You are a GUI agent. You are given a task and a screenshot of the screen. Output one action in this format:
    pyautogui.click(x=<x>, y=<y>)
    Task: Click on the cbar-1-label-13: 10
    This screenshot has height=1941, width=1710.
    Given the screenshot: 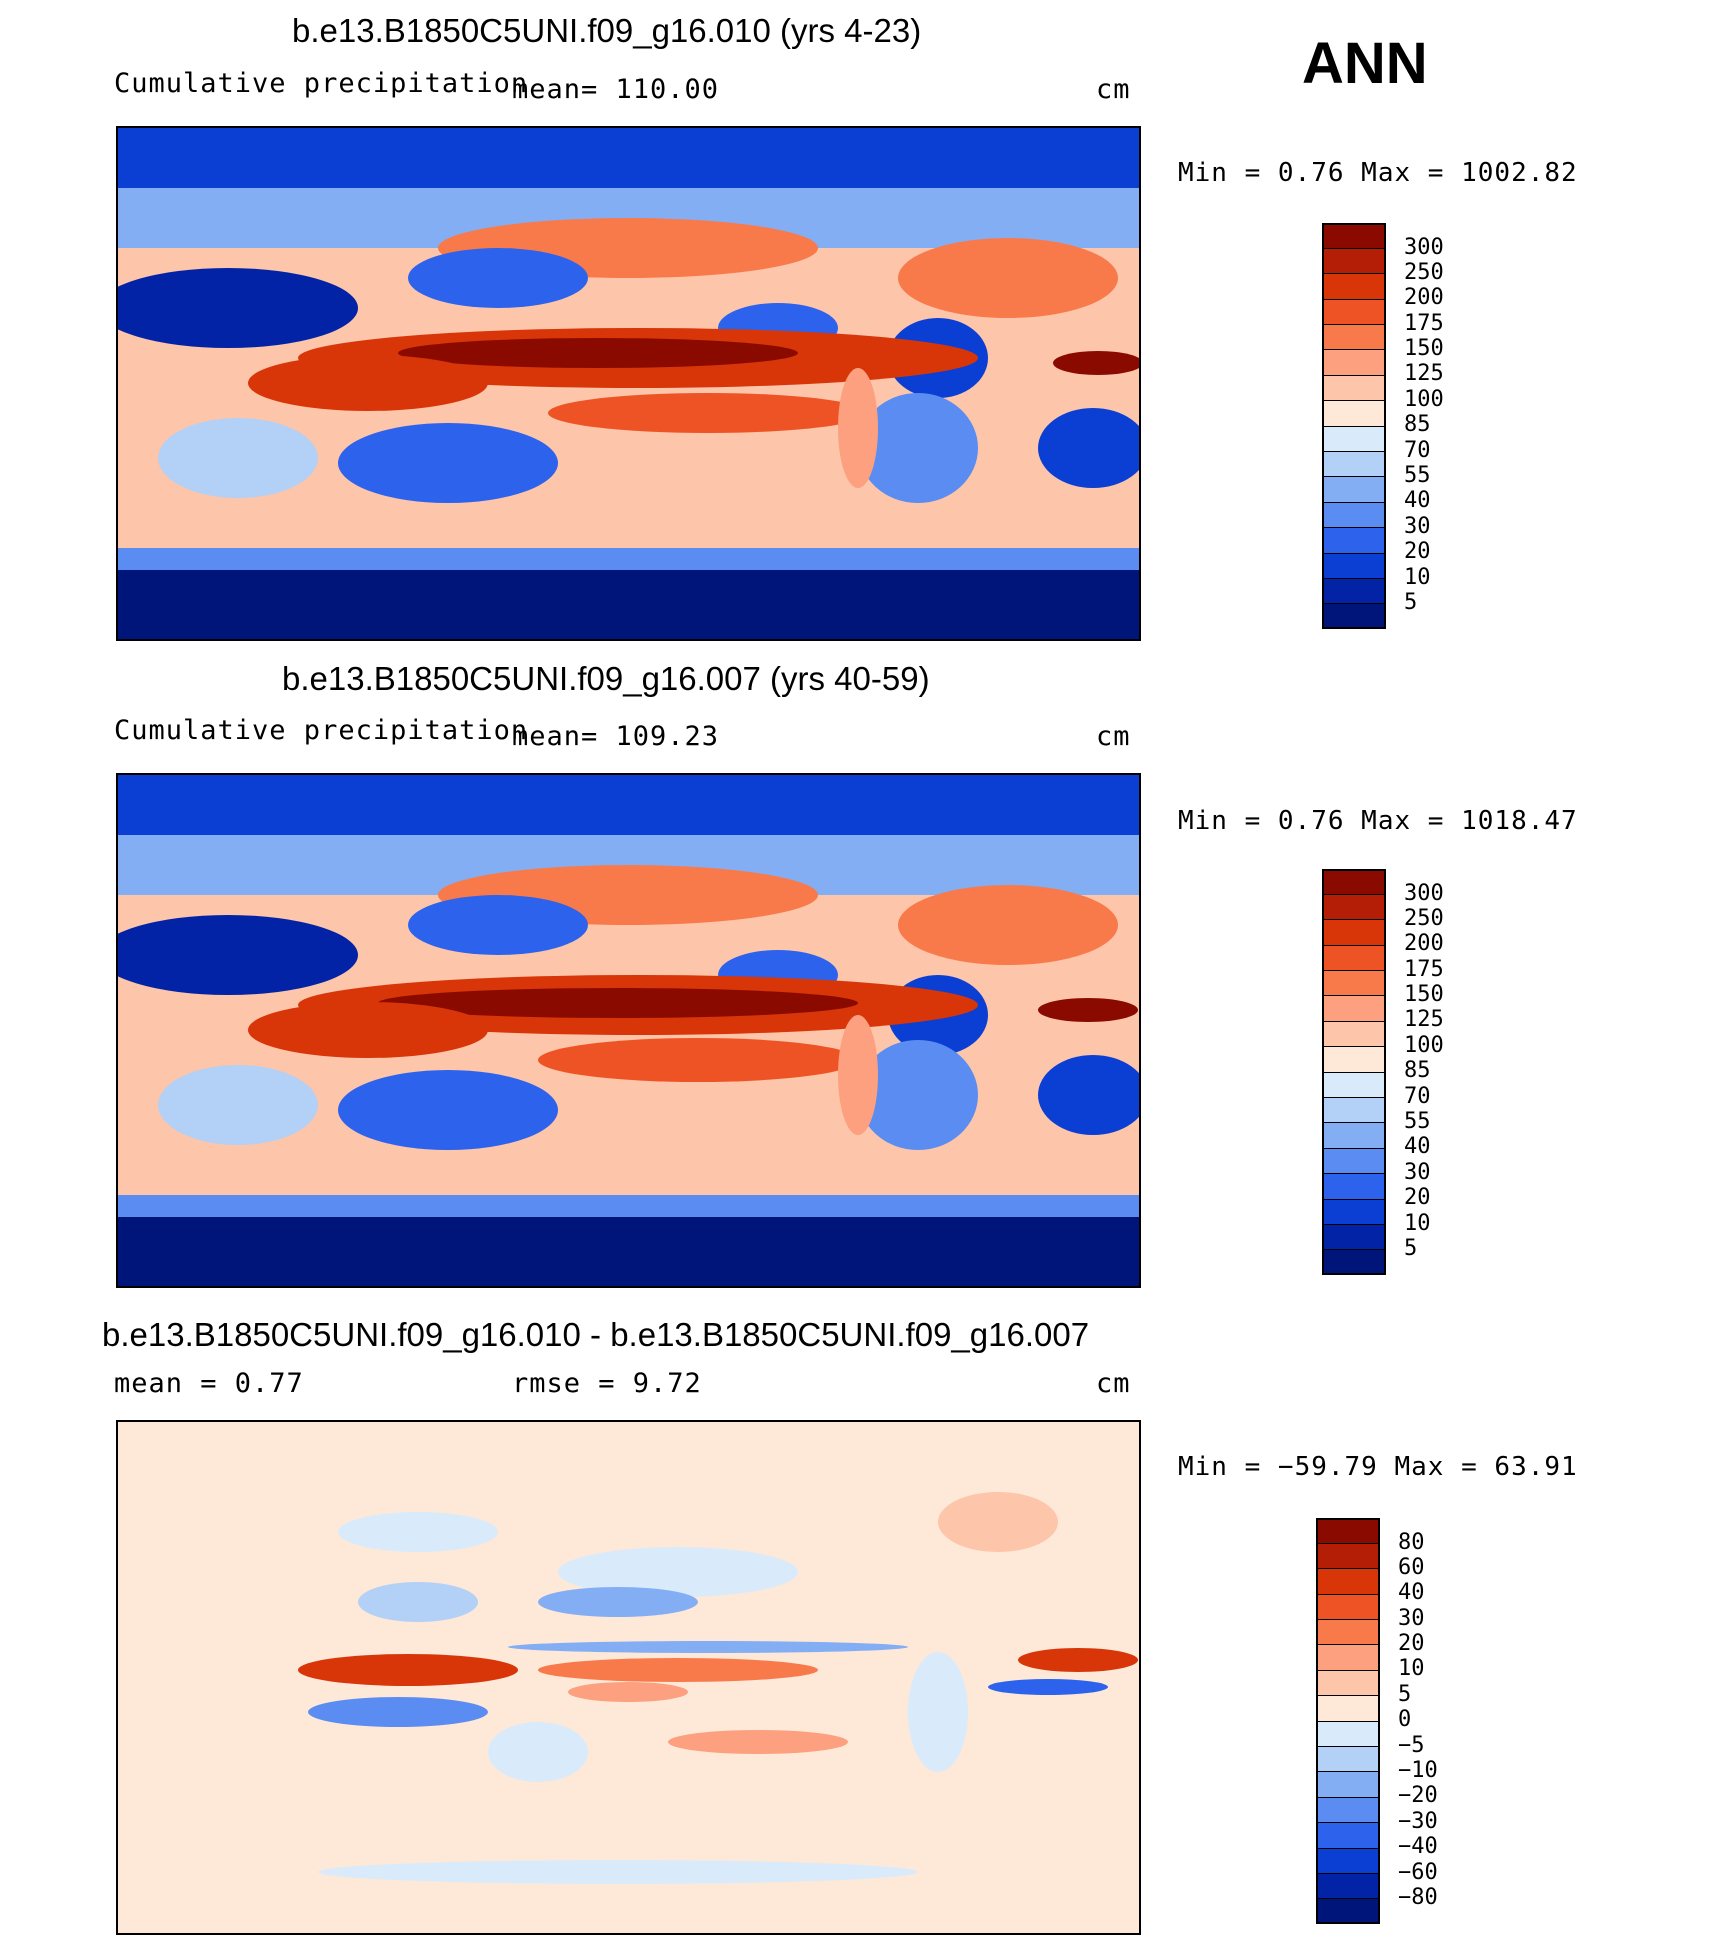 What is the action you would take?
    pyautogui.click(x=1417, y=577)
    